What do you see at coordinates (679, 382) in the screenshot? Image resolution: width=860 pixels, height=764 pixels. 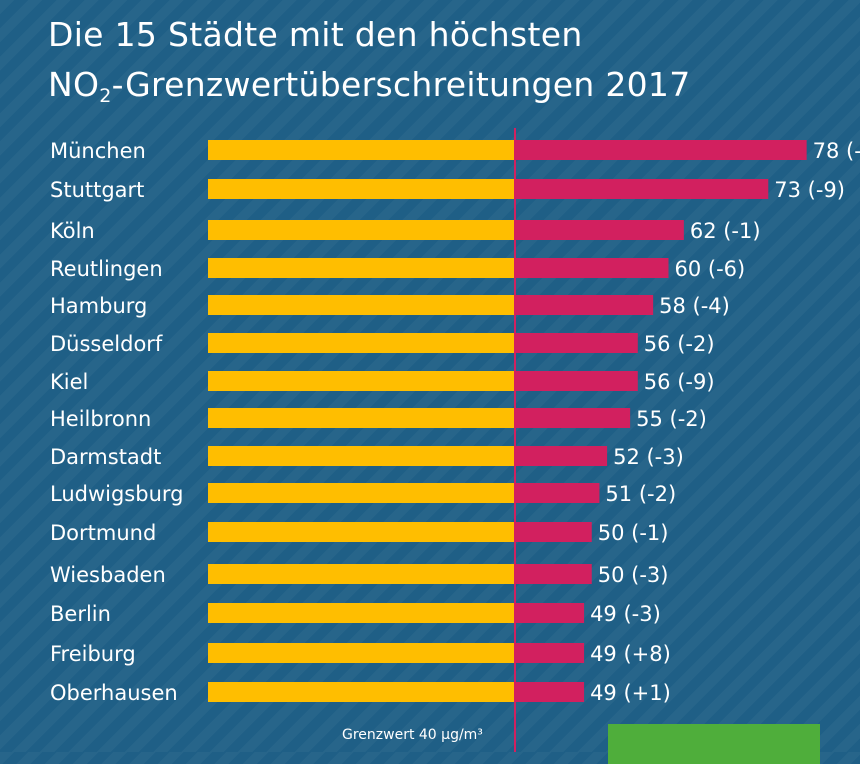 I see `value-label: 56 (-9)` at bounding box center [679, 382].